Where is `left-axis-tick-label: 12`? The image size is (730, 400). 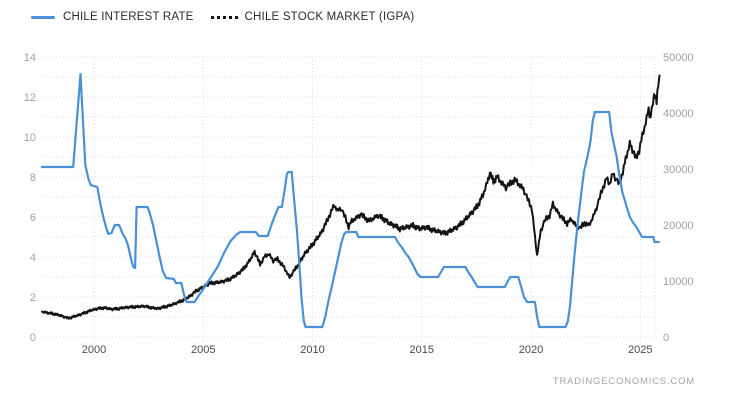
left-axis-tick-label: 12 is located at coordinates (30, 98).